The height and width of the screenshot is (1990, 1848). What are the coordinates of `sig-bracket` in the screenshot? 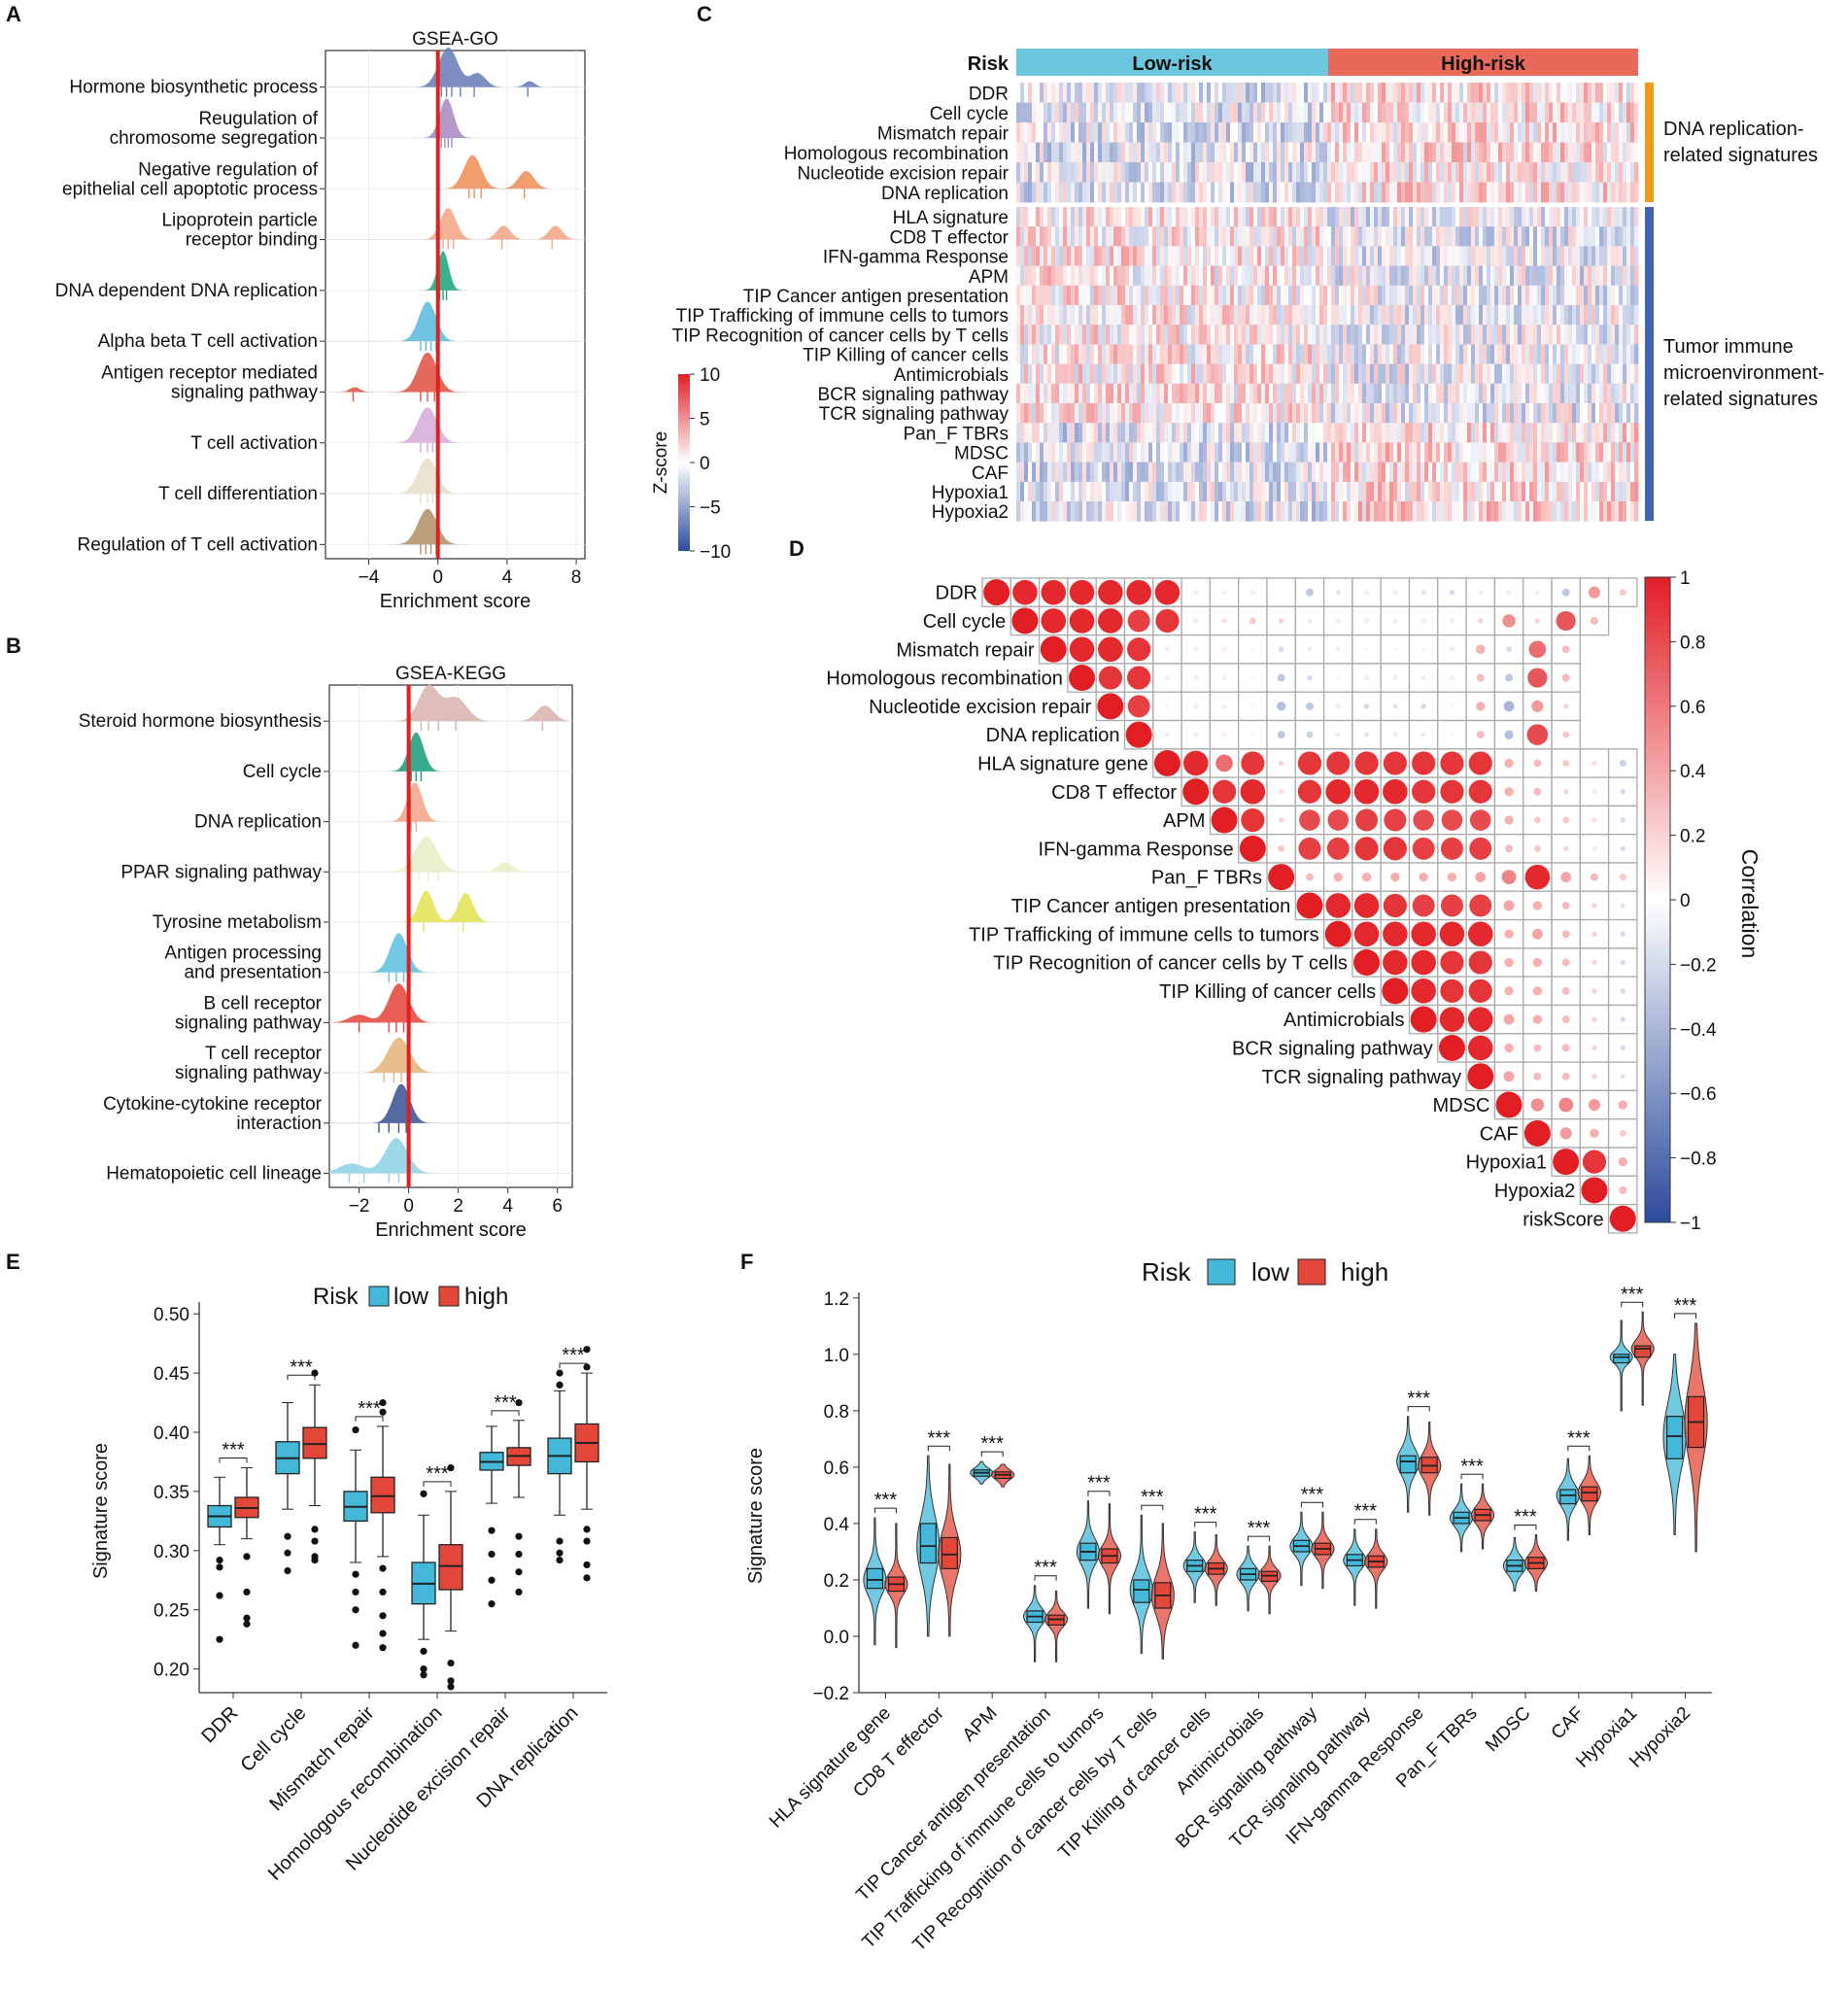 It's located at (1365, 1522).